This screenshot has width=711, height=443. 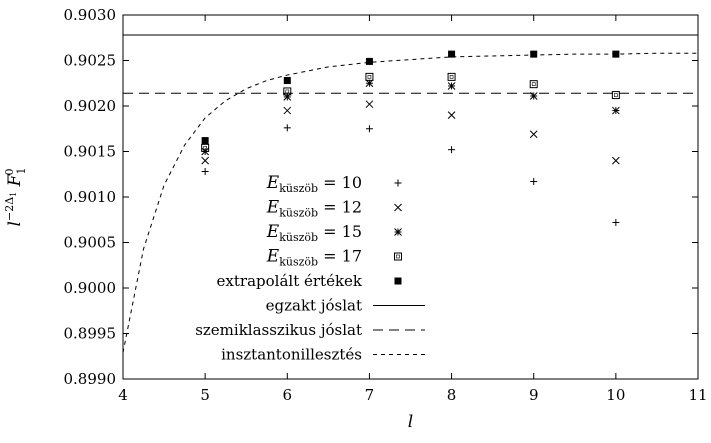 I want to click on y-axis-label: l−2Δ1 F01, so click(x=15, y=197).